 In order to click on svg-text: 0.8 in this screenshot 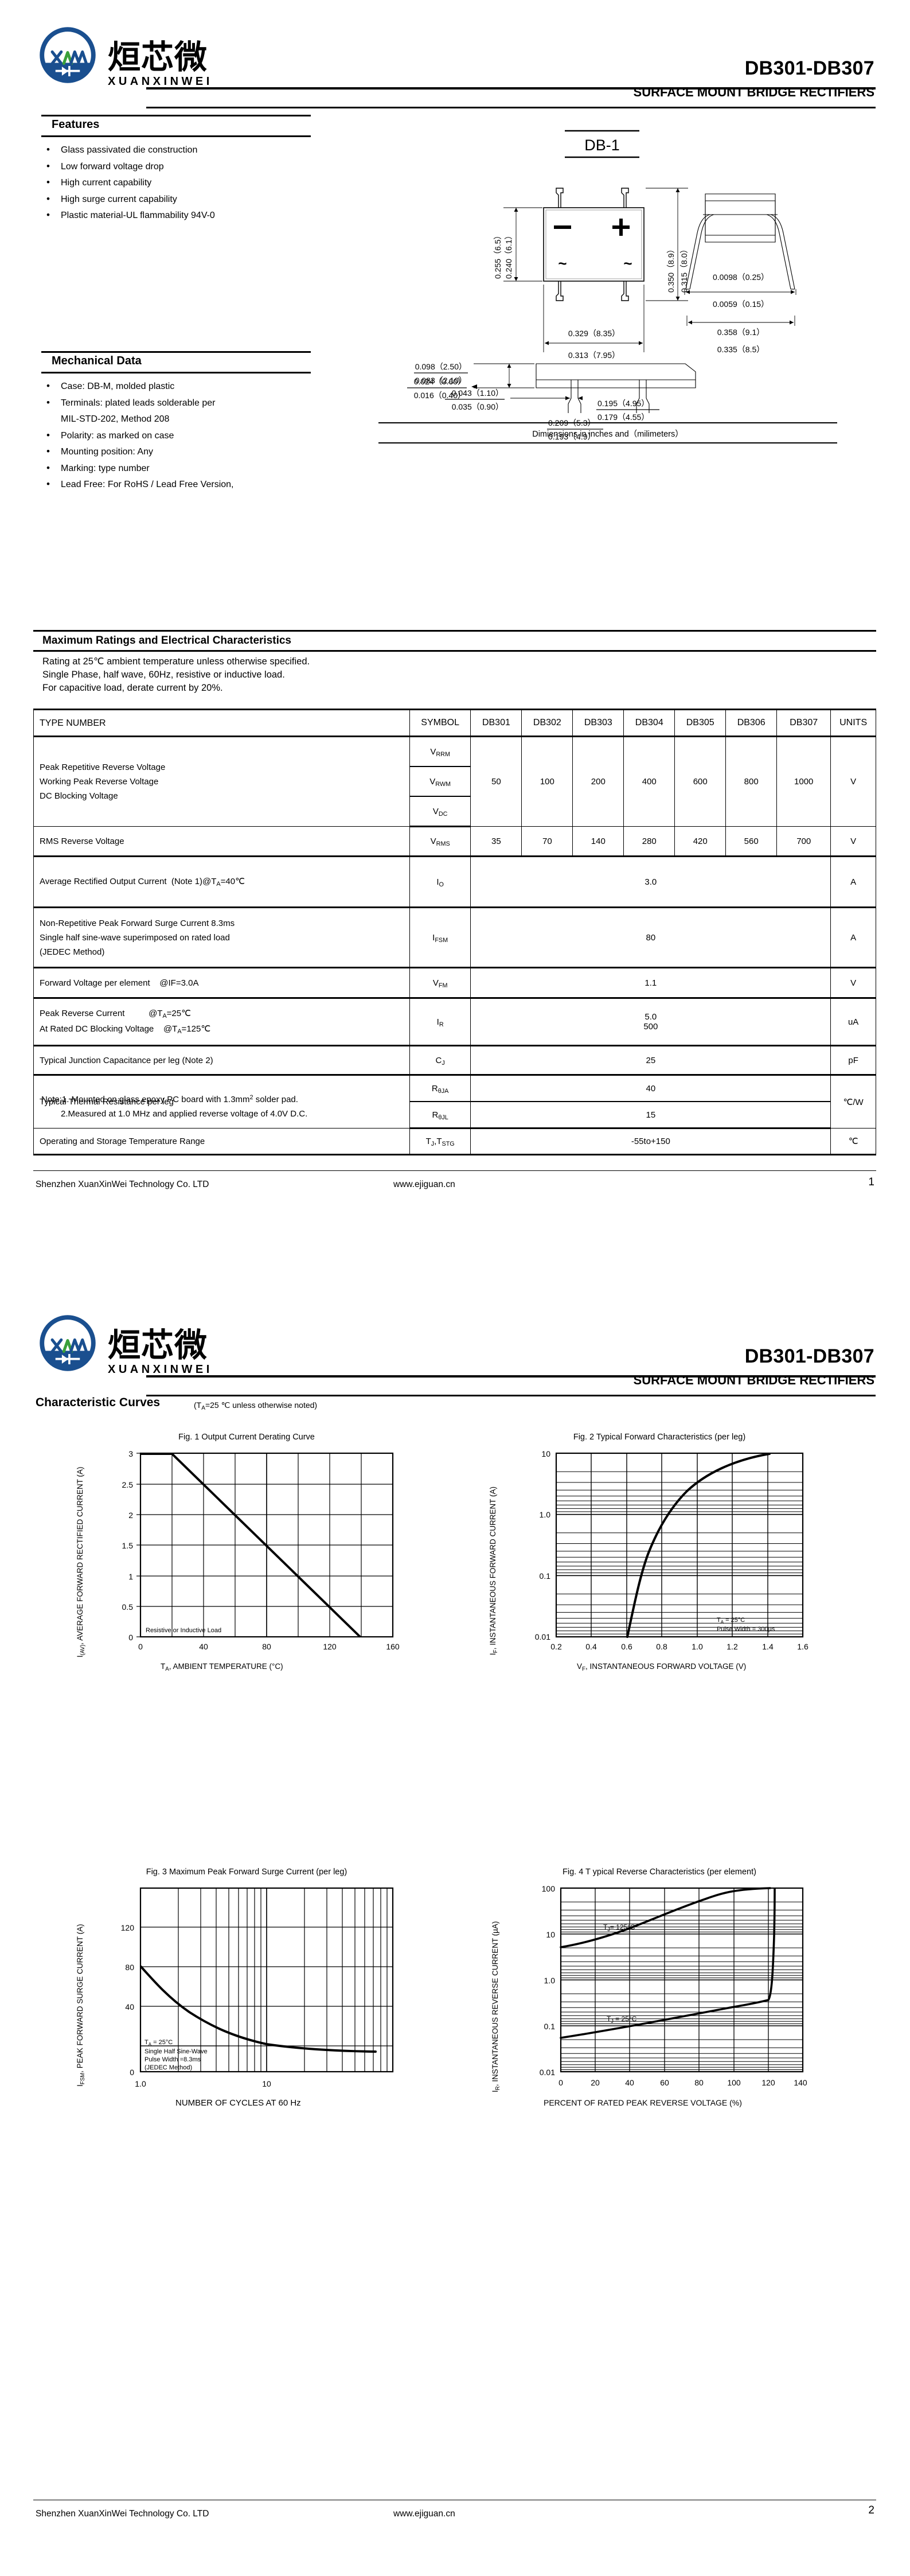, I will do `click(661, 1646)`.